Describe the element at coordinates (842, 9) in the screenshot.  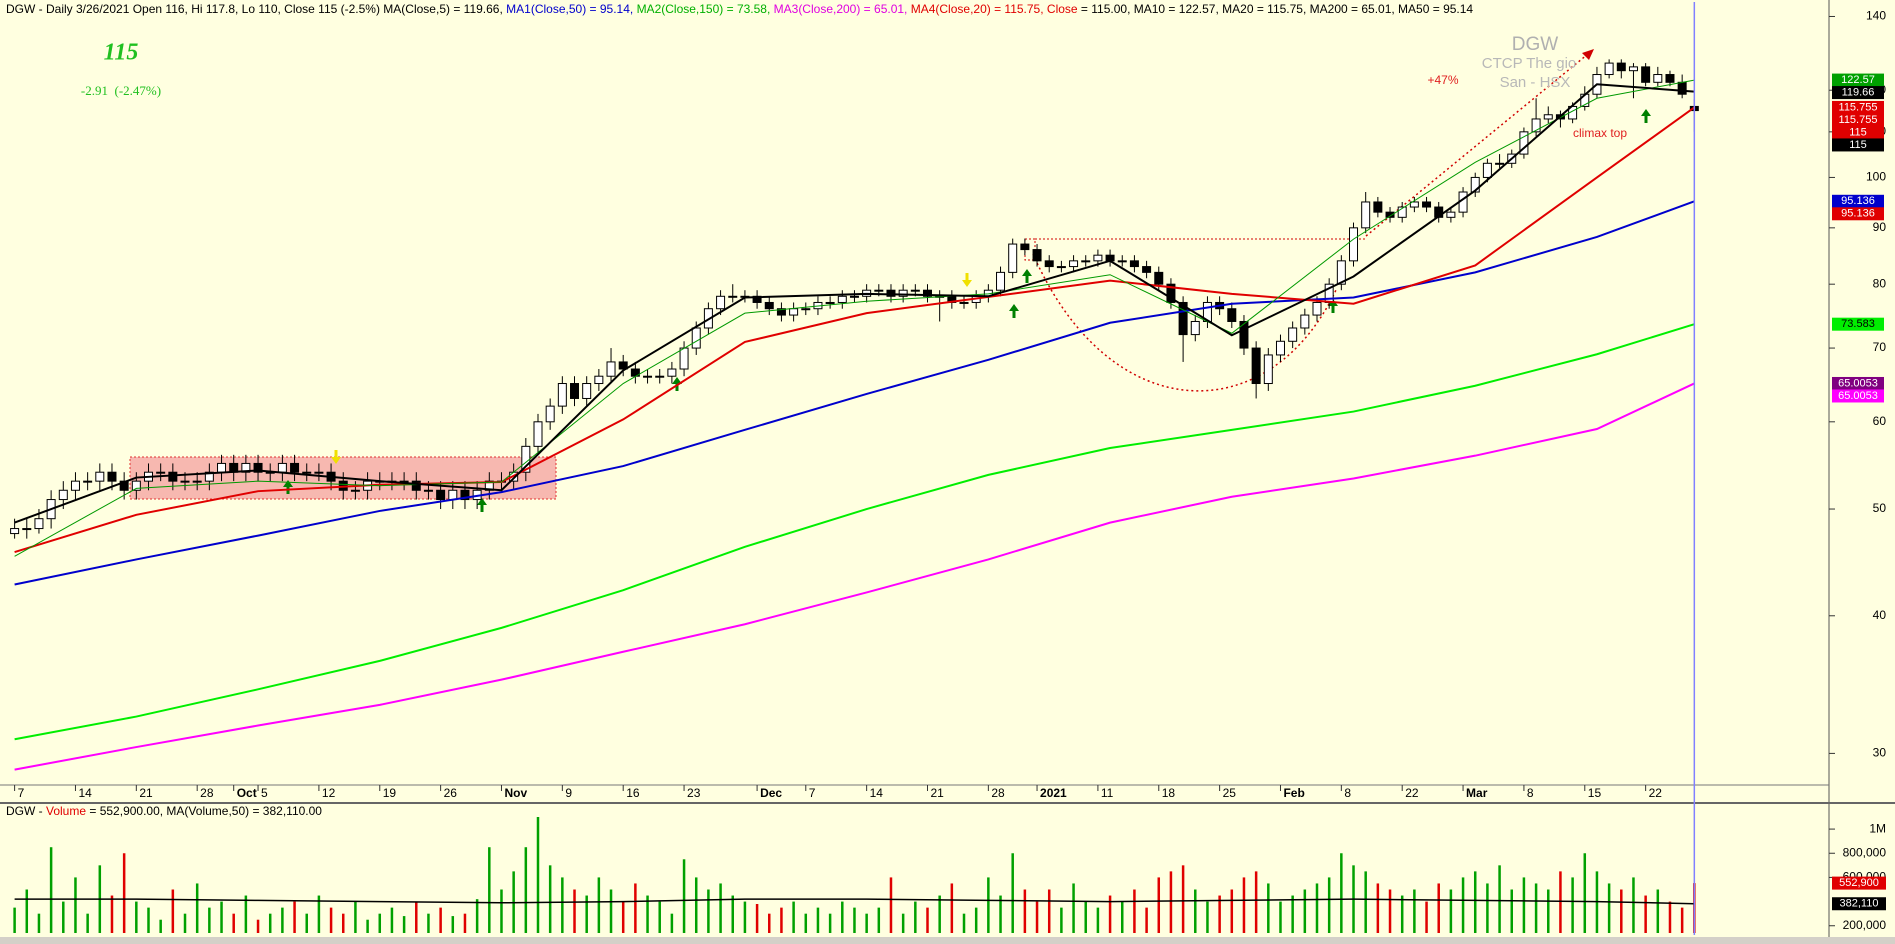
I see `header-segment: MA3(Close,200) = 65.01,` at that location.